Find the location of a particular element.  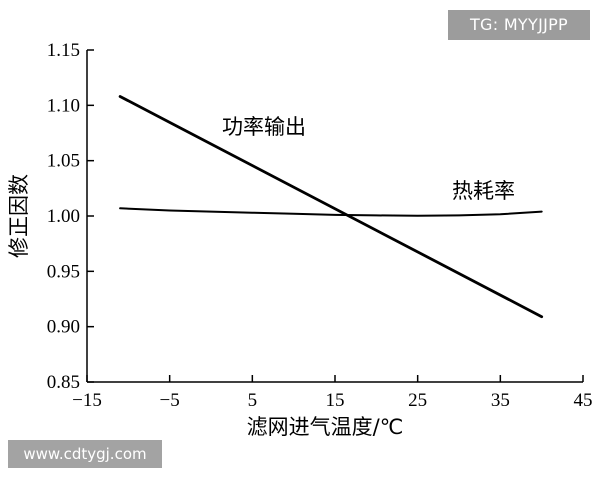

y-axis-title: 修正因数 is located at coordinates (19, 216).